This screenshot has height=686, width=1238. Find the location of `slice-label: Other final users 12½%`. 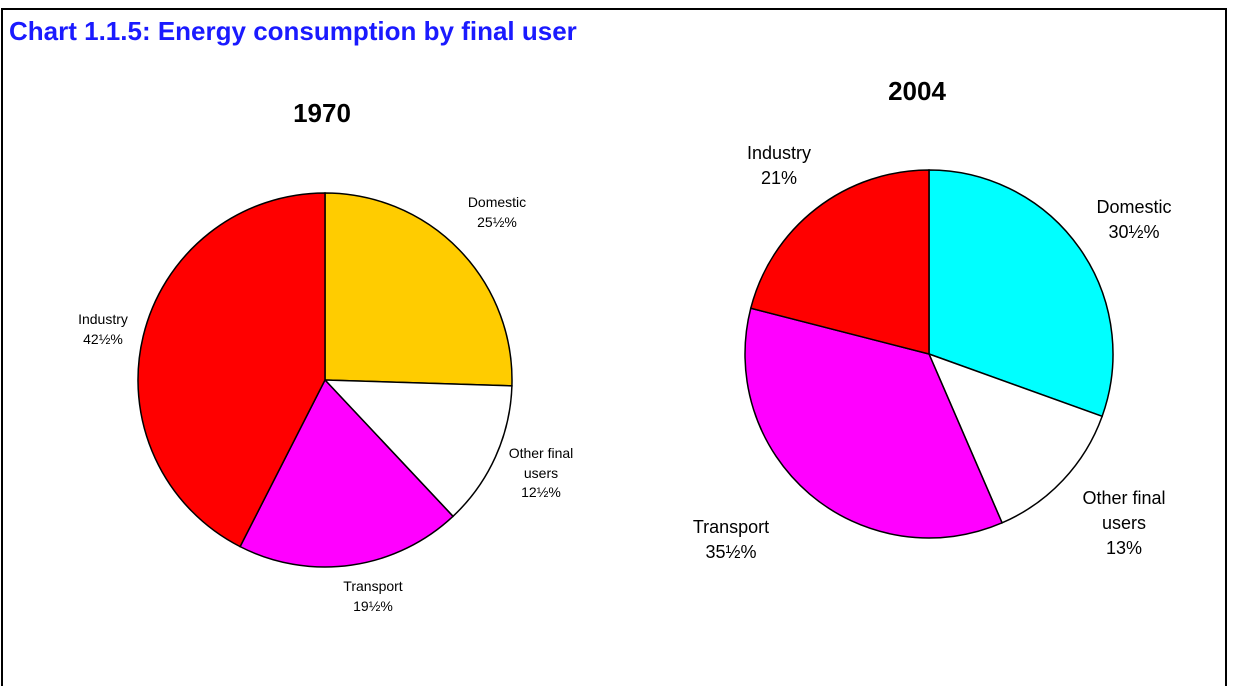

slice-label: Other final users 12½% is located at coordinates (541, 473).